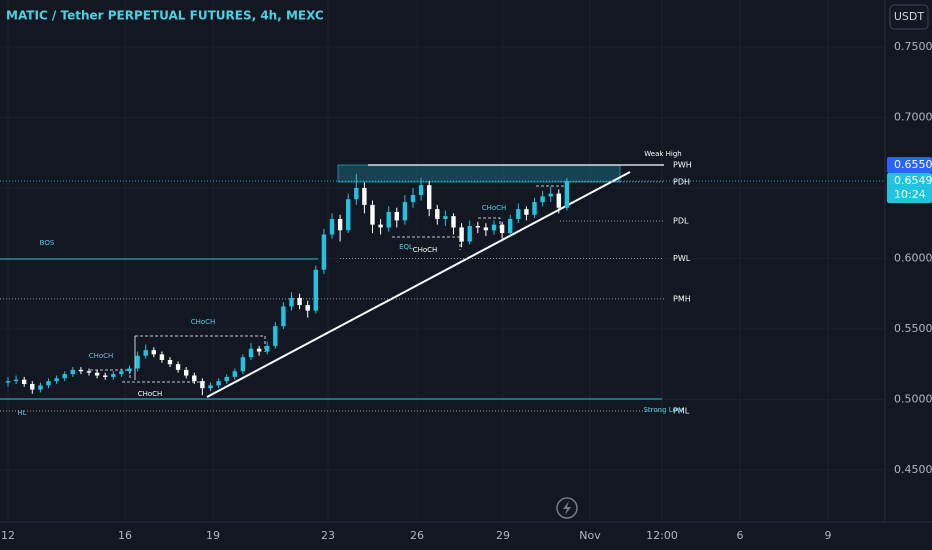 This screenshot has height=550, width=932. What do you see at coordinates (213, 535) in the screenshot?
I see `x-tick-label: 19` at bounding box center [213, 535].